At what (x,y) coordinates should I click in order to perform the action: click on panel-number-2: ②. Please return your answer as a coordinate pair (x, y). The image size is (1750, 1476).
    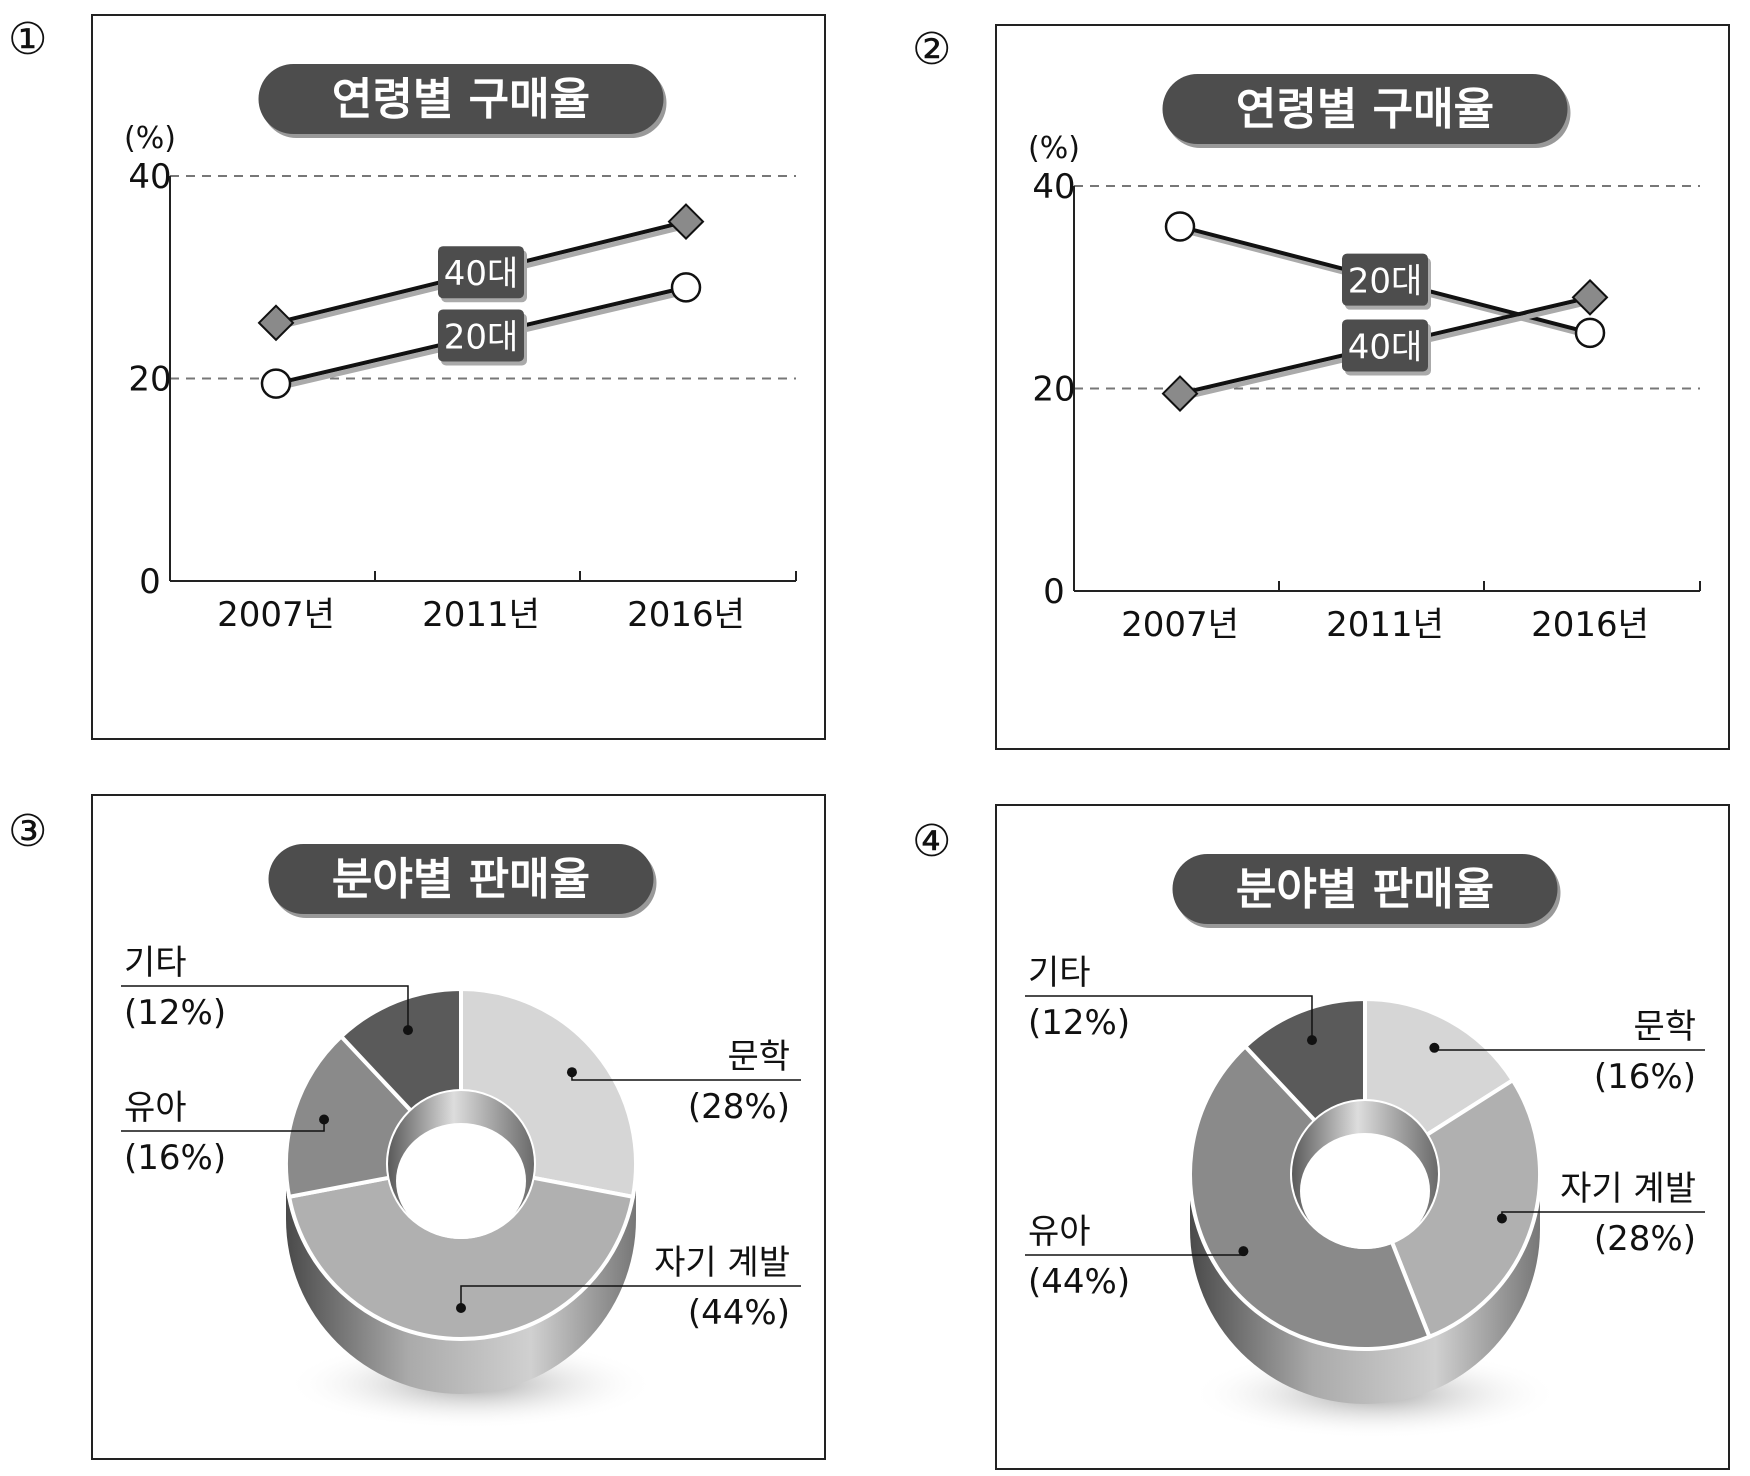
    Looking at the image, I should click on (932, 49).